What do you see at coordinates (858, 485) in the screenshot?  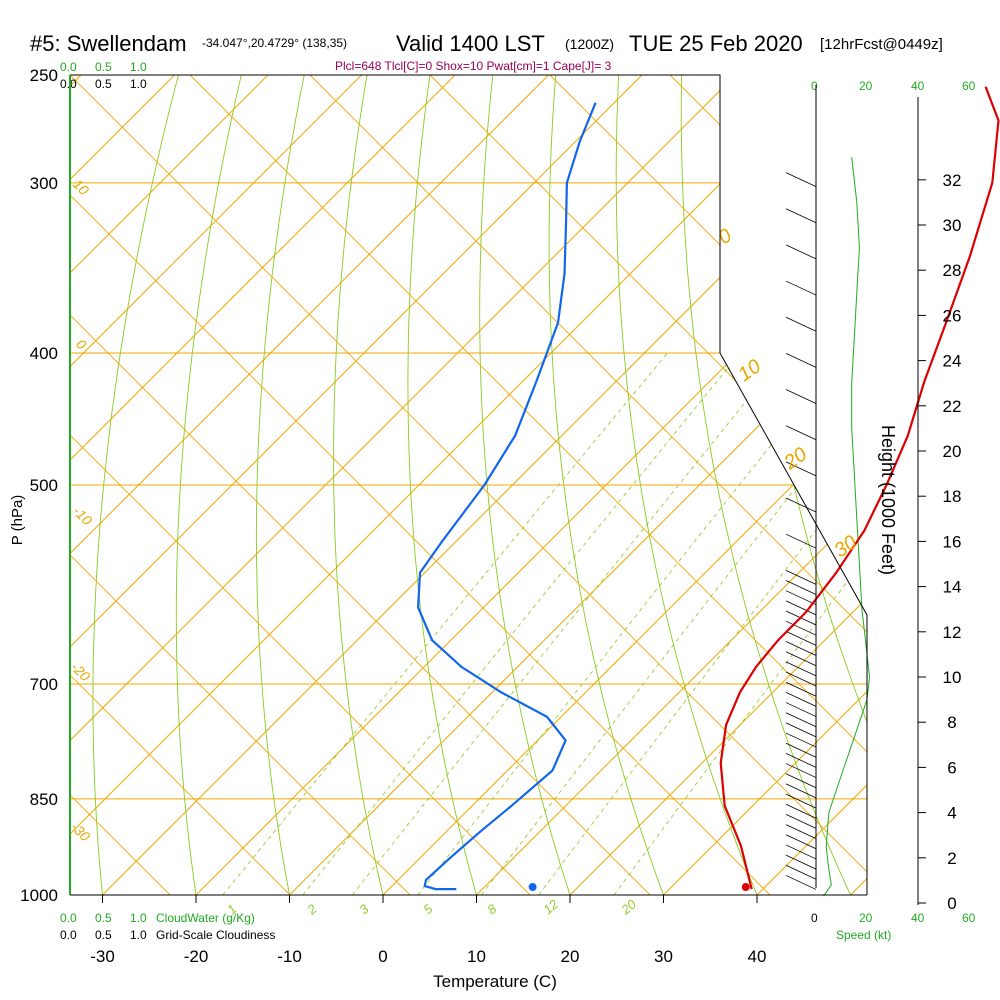 I see `isotherm-line` at bounding box center [858, 485].